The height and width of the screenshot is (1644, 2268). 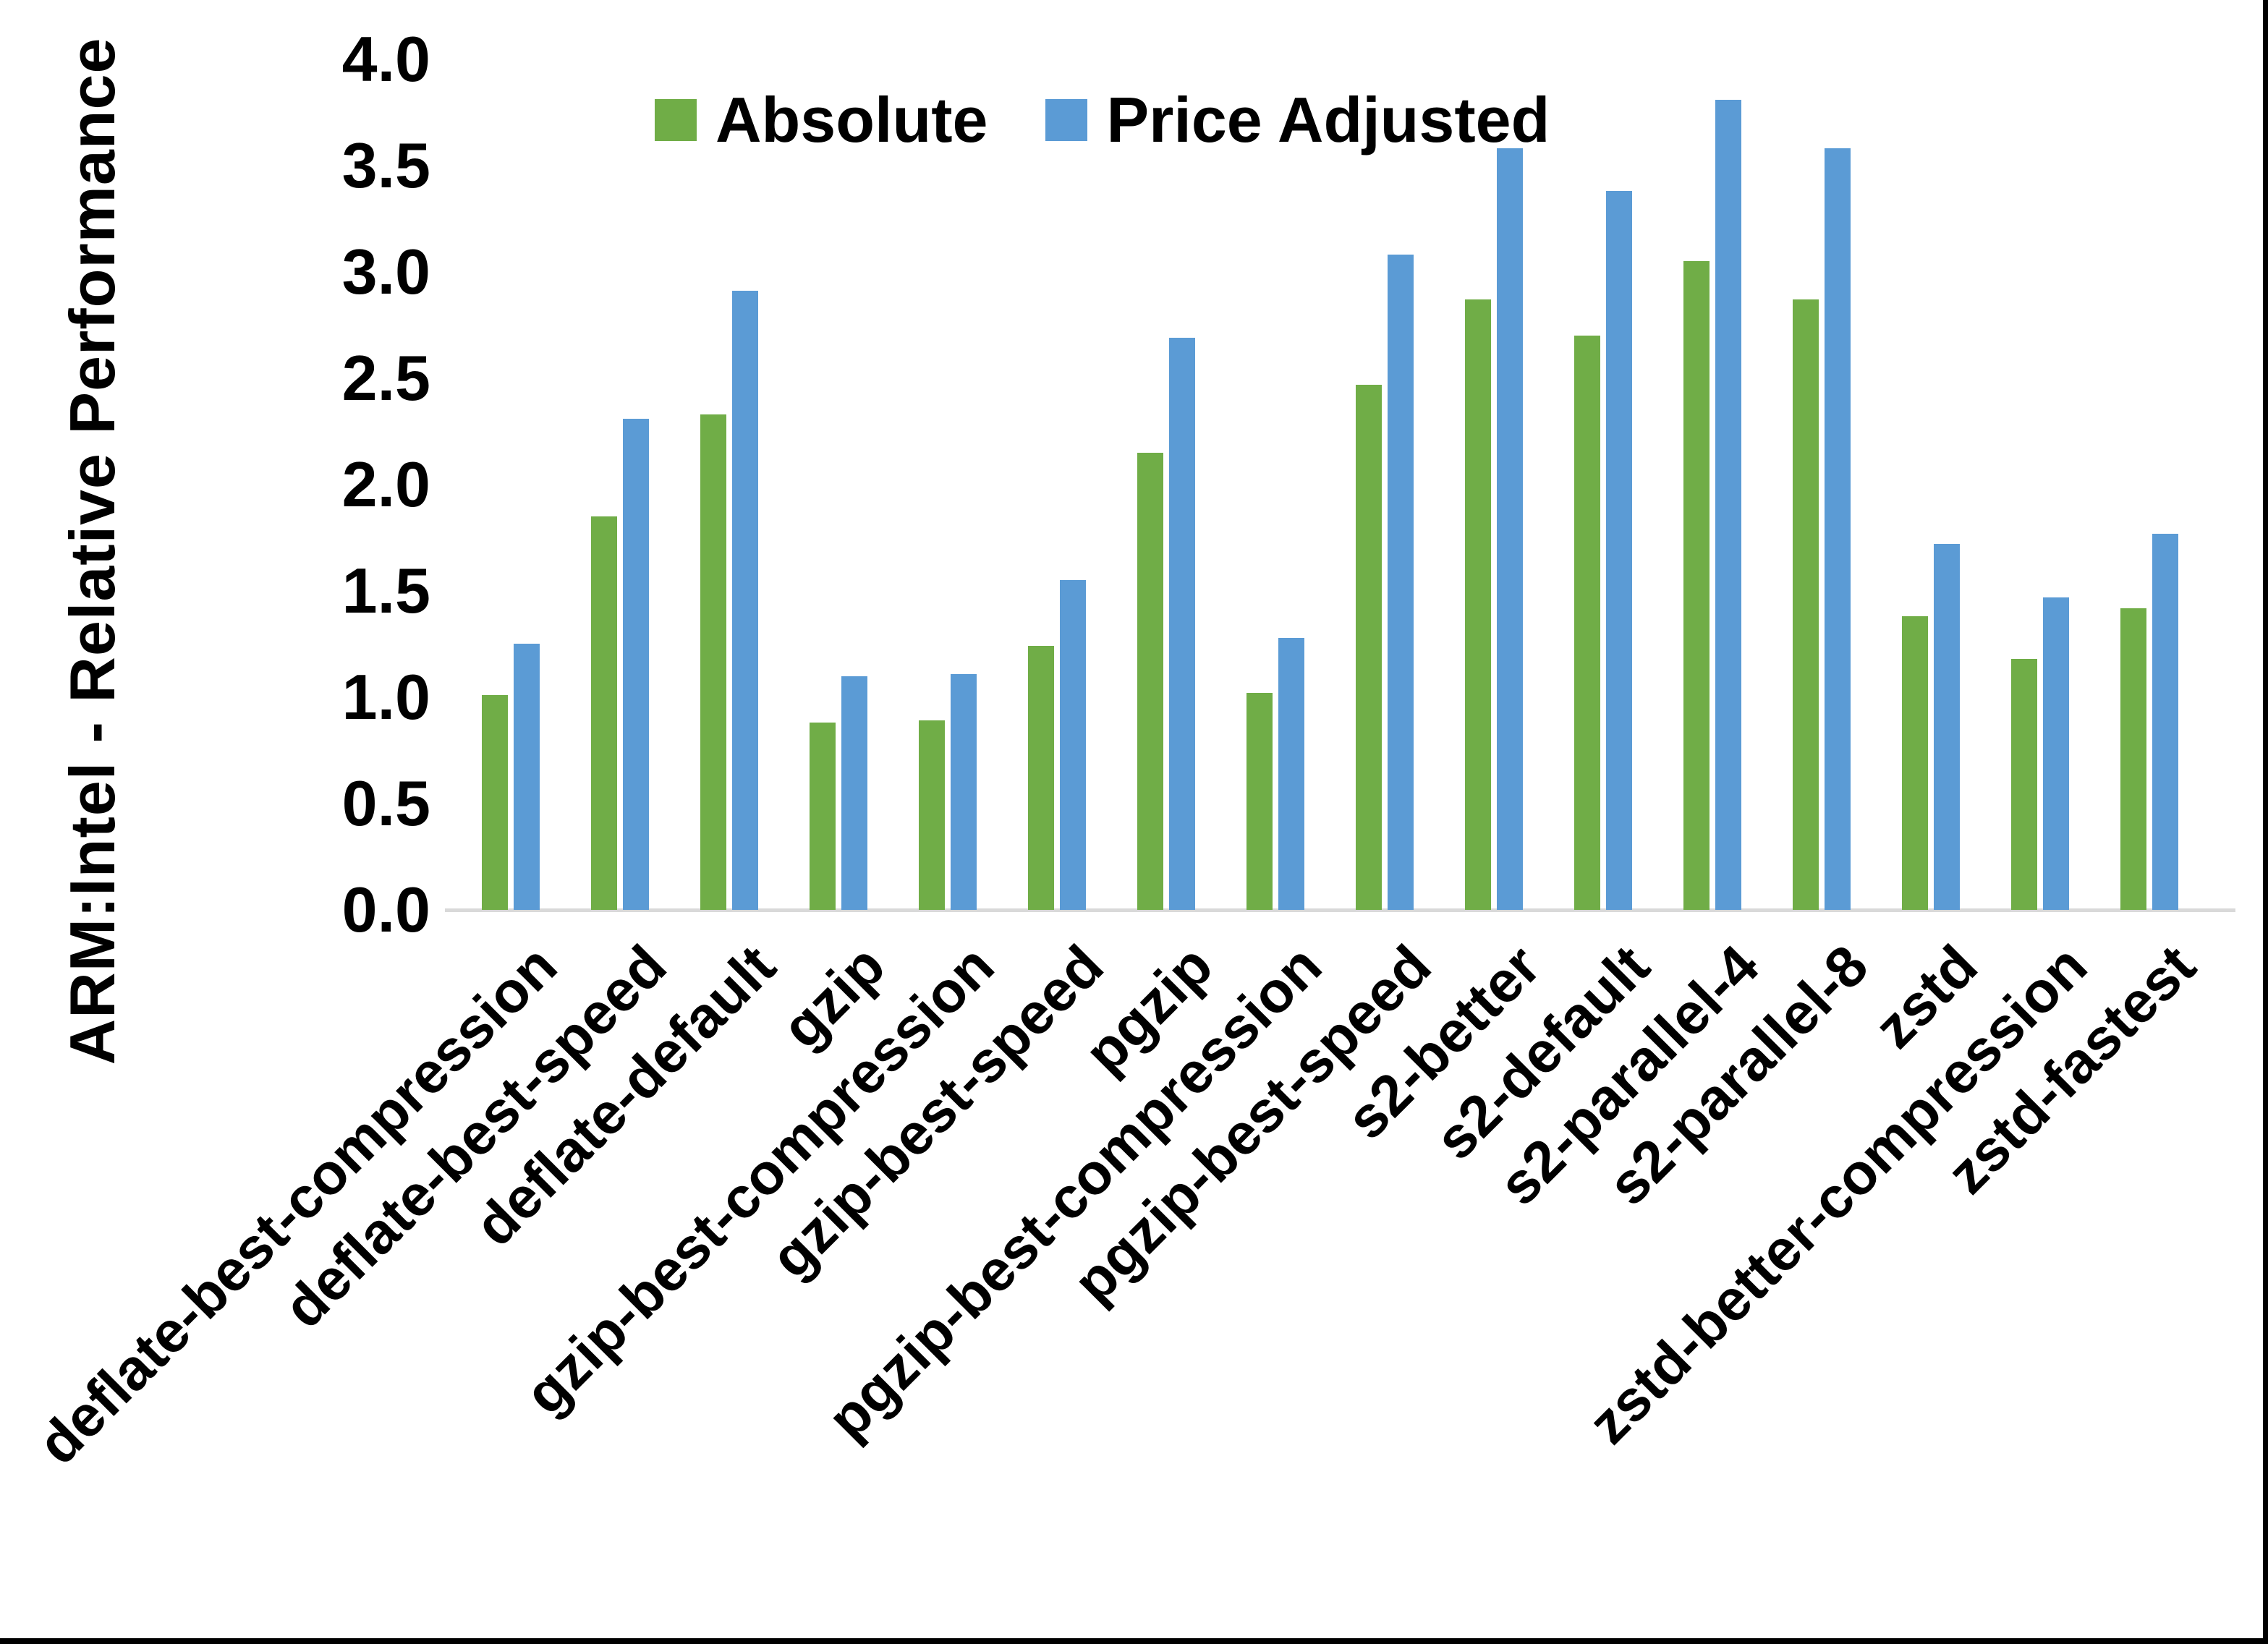 I want to click on legend-swatch-price-adjusted-icon, so click(x=1066, y=120).